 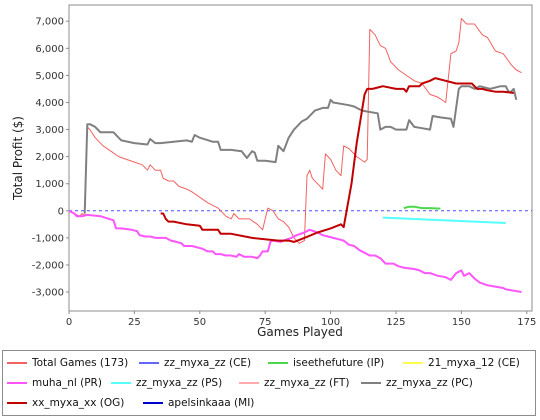 I want to click on x-tick-label: 50, so click(x=199, y=322).